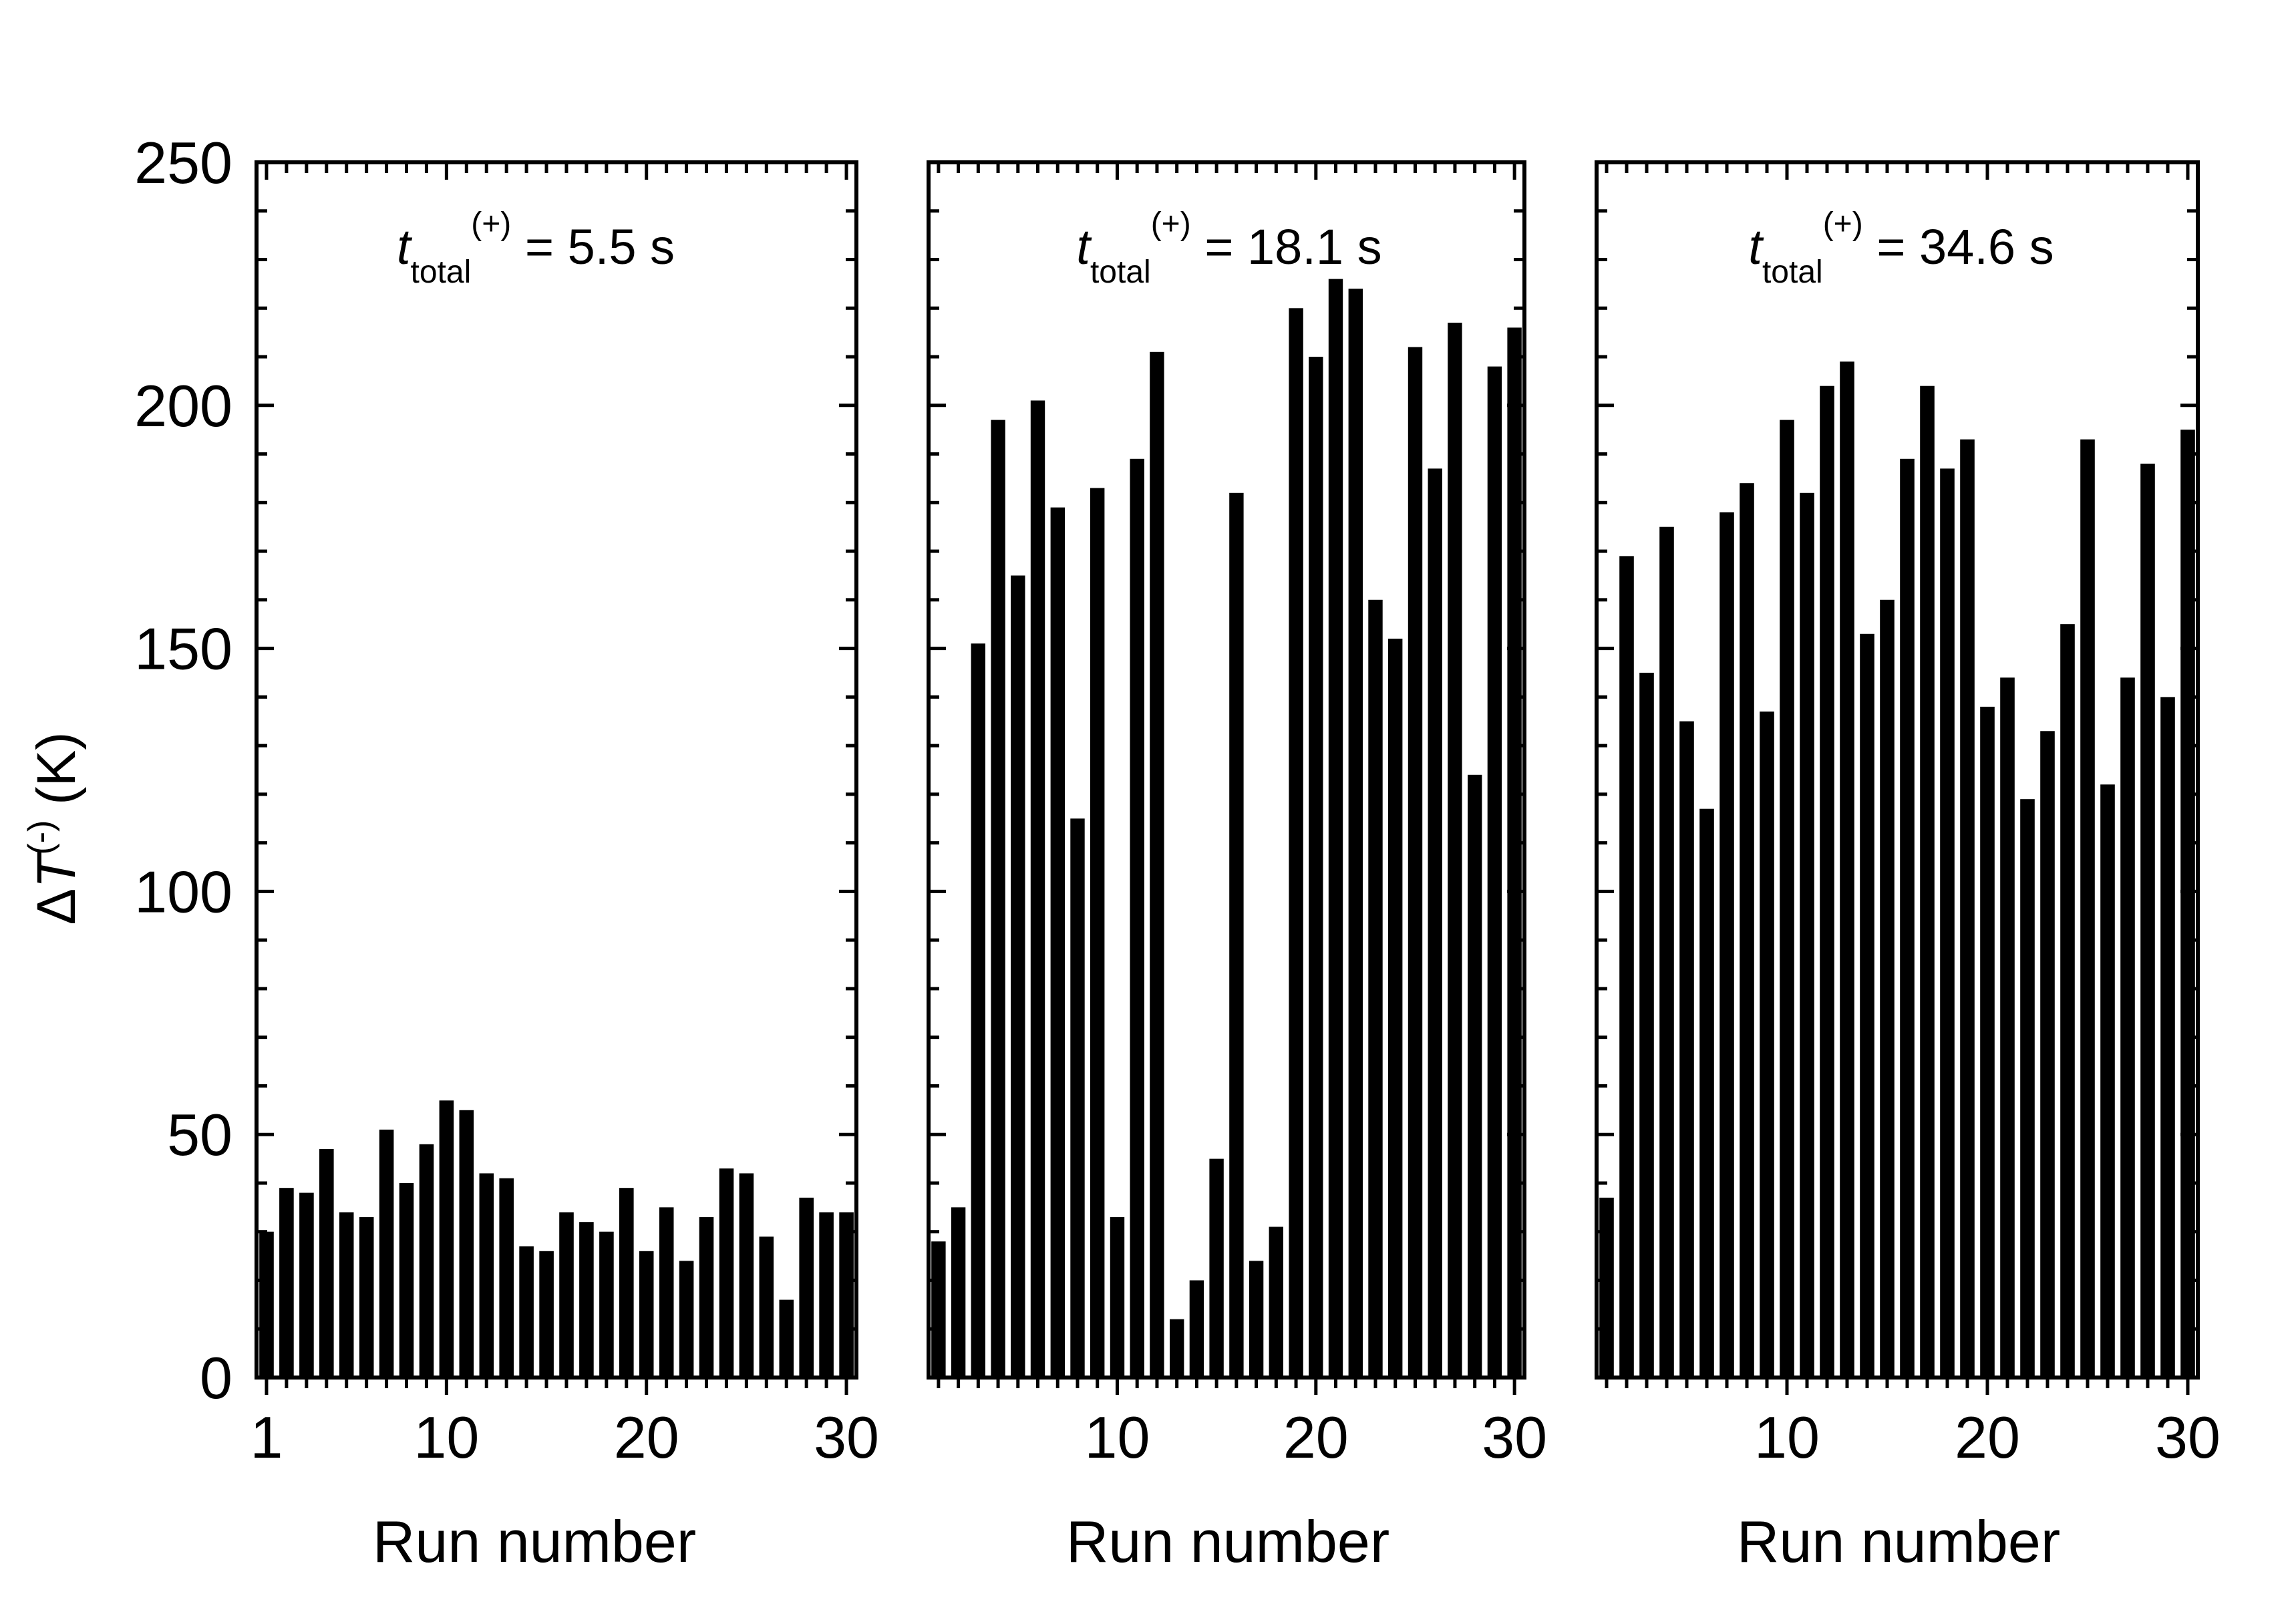 This screenshot has width=2296, height=1610. I want to click on y-tick-label: 100, so click(183, 891).